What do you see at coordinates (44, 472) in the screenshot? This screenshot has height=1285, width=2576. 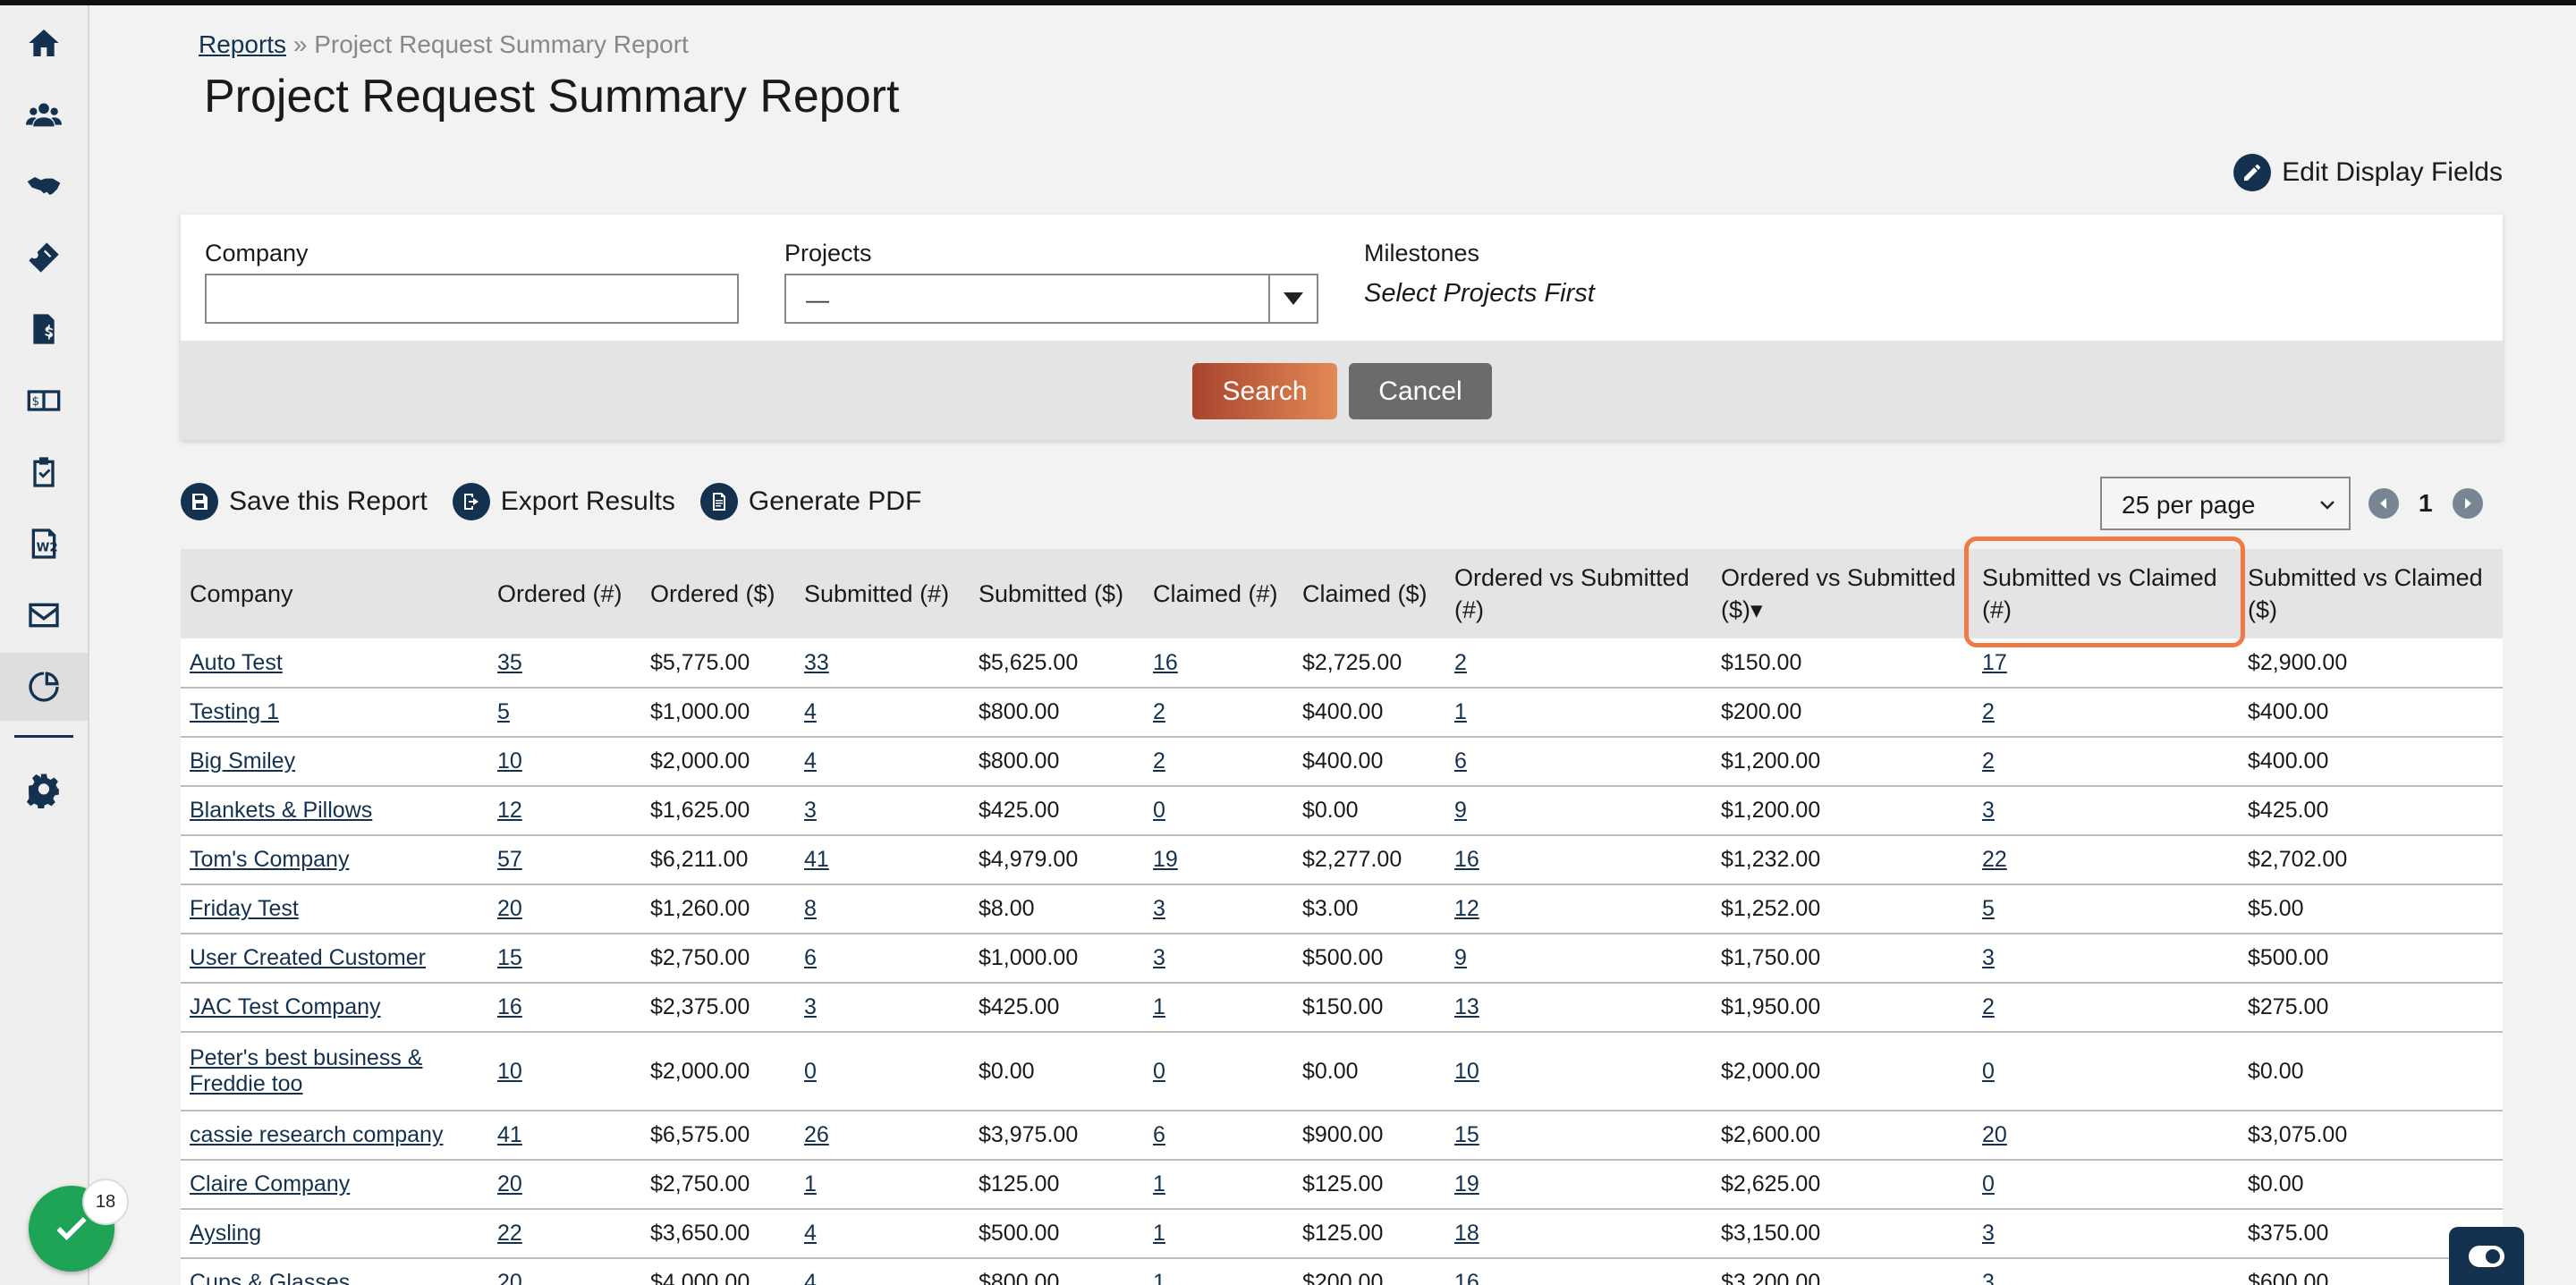 I see `sidebar-item-tasks` at bounding box center [44, 472].